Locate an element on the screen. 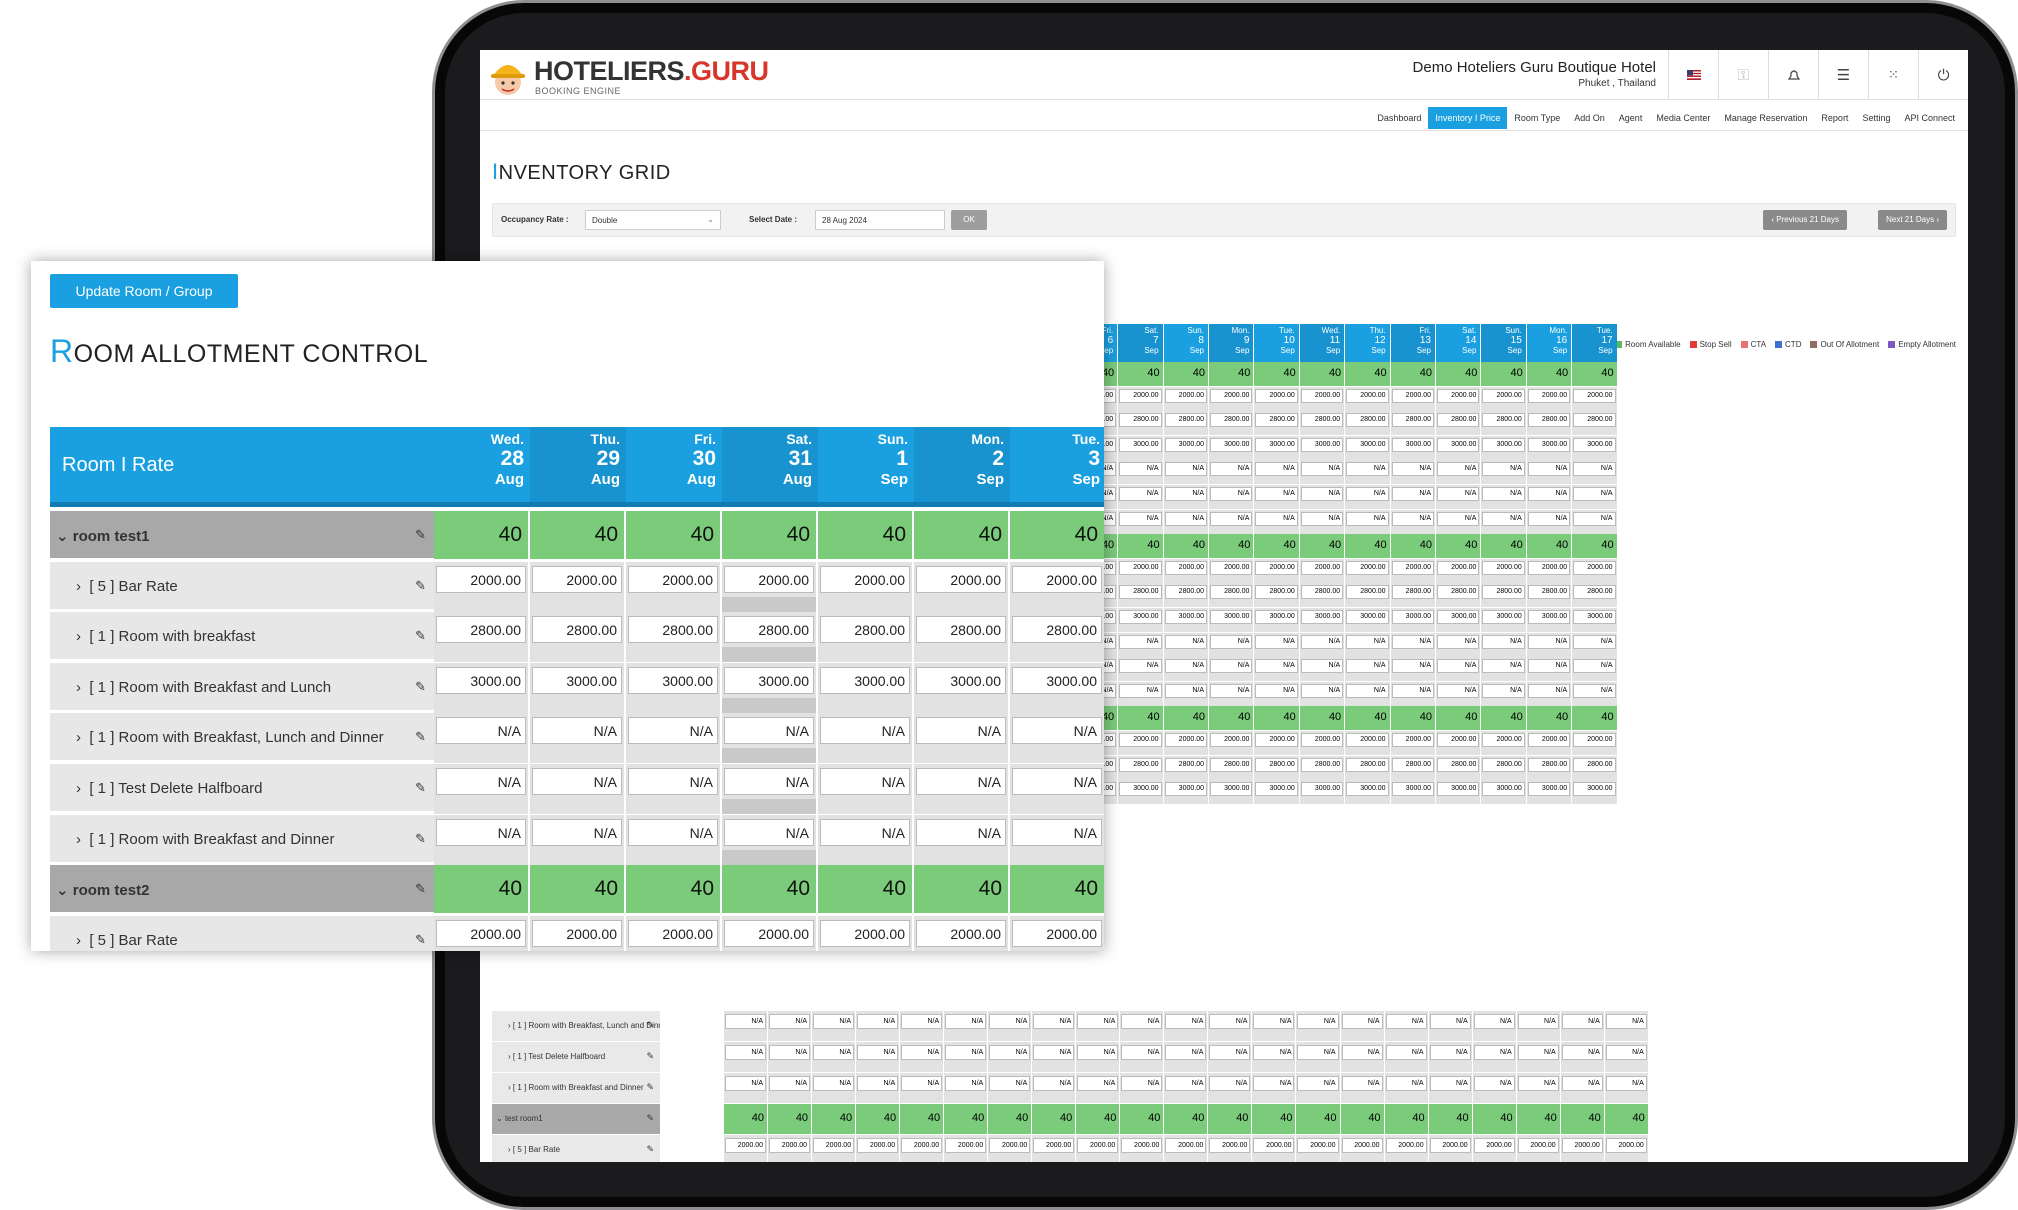  row-label: › [ 1 ] Room with breakfast ✎ is located at coordinates (242, 637).